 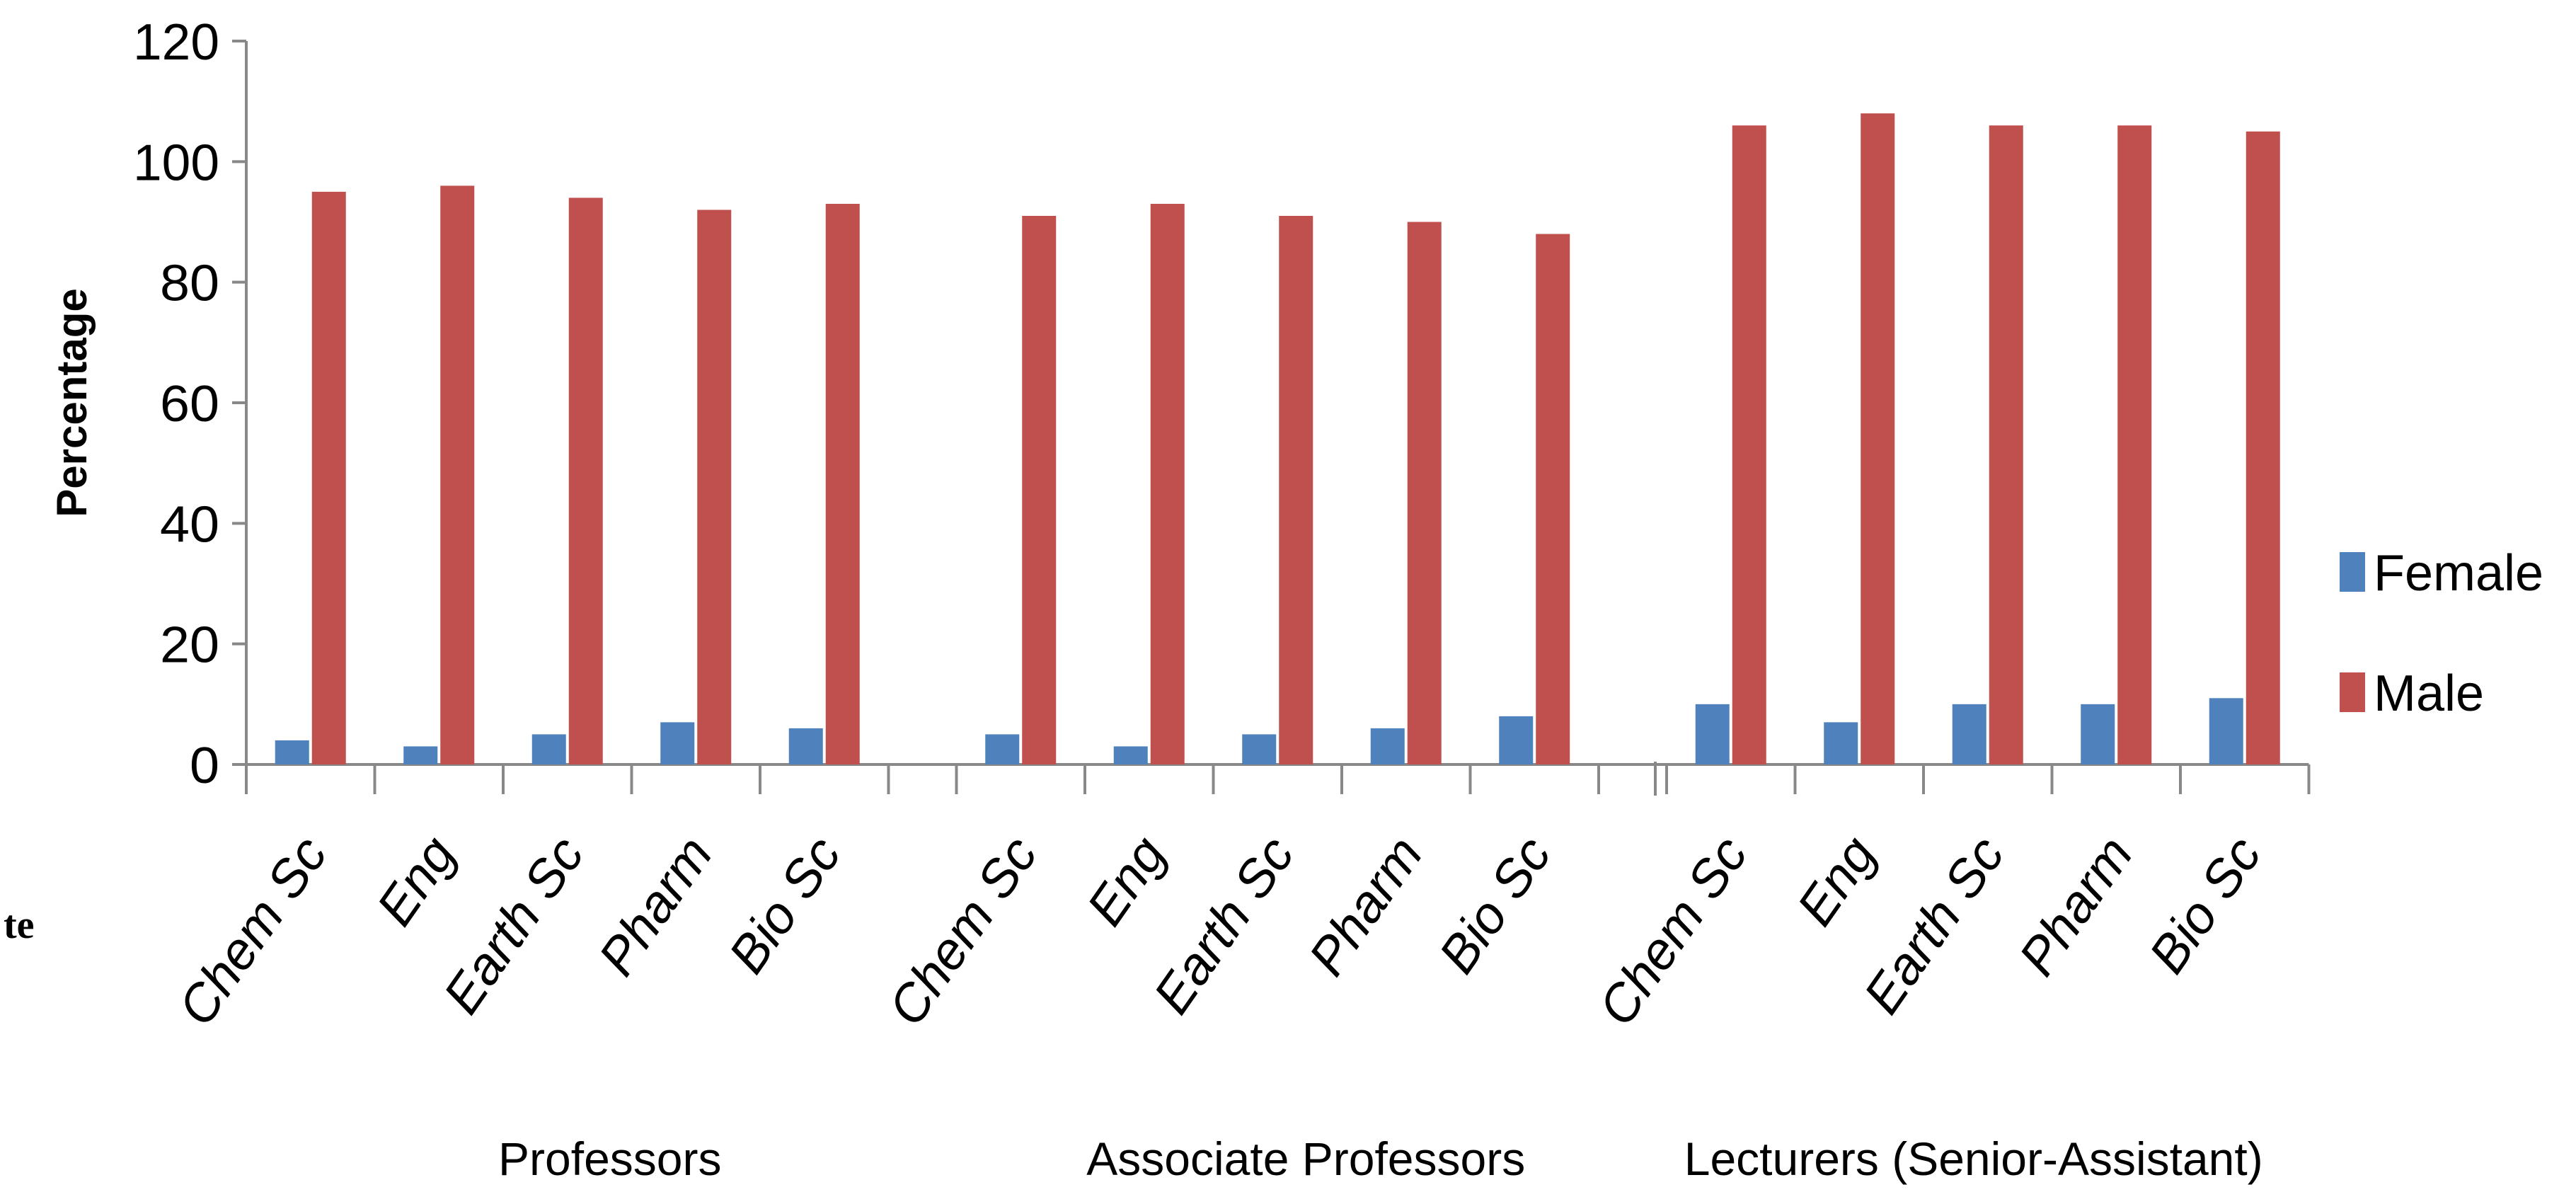 What do you see at coordinates (190, 645) in the screenshot?
I see `y-tick-label: 20` at bounding box center [190, 645].